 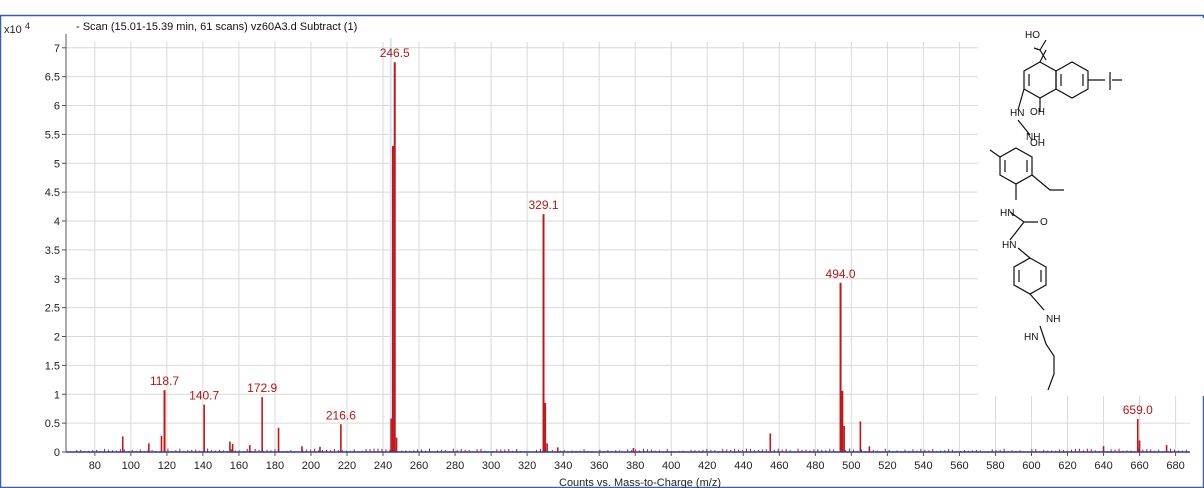 What do you see at coordinates (527, 466) in the screenshot?
I see `x-tick-label: 320` at bounding box center [527, 466].